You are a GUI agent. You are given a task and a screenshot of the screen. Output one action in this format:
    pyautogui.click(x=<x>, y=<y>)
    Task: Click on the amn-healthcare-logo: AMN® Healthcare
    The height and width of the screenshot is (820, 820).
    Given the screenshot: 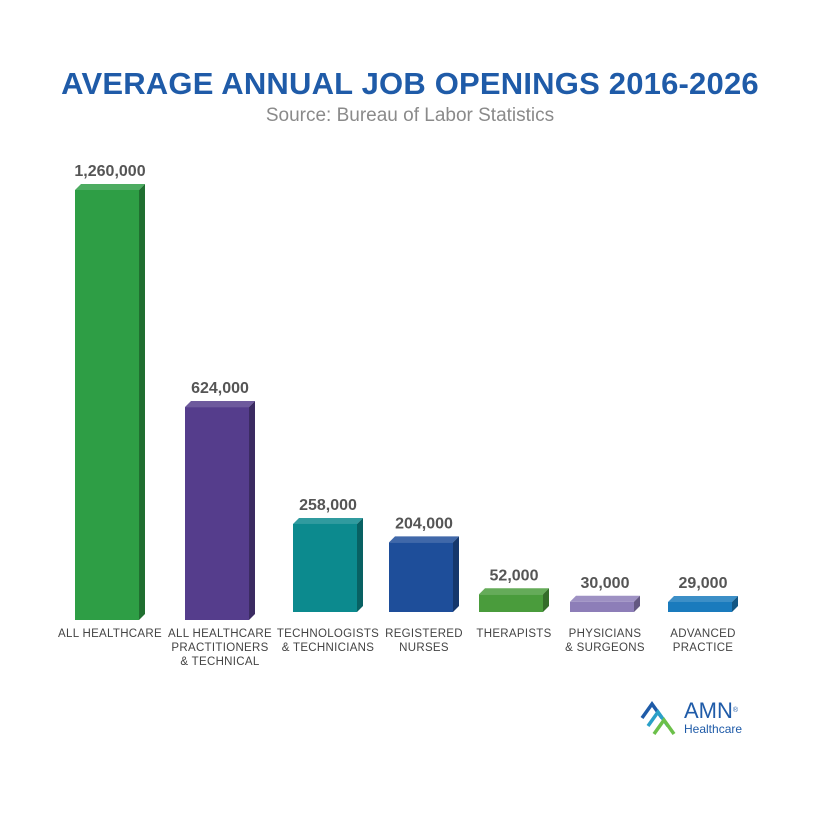 What is the action you would take?
    pyautogui.click(x=700, y=720)
    